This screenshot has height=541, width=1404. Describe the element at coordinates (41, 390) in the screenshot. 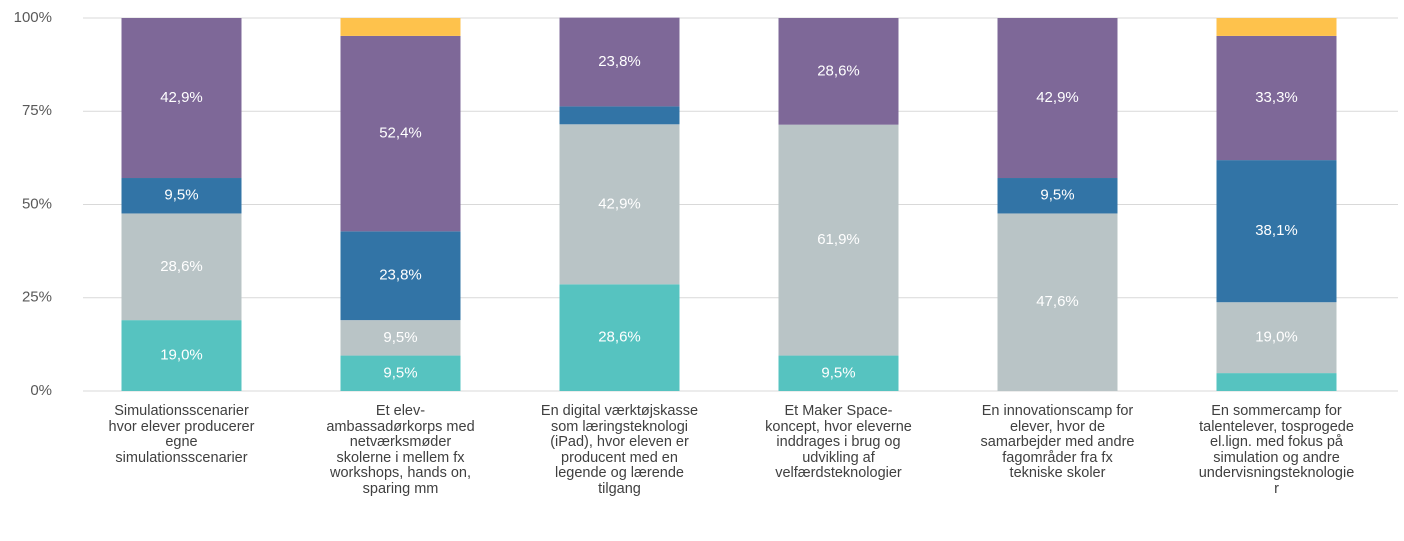

I see `y-tick-label: 0%` at that location.